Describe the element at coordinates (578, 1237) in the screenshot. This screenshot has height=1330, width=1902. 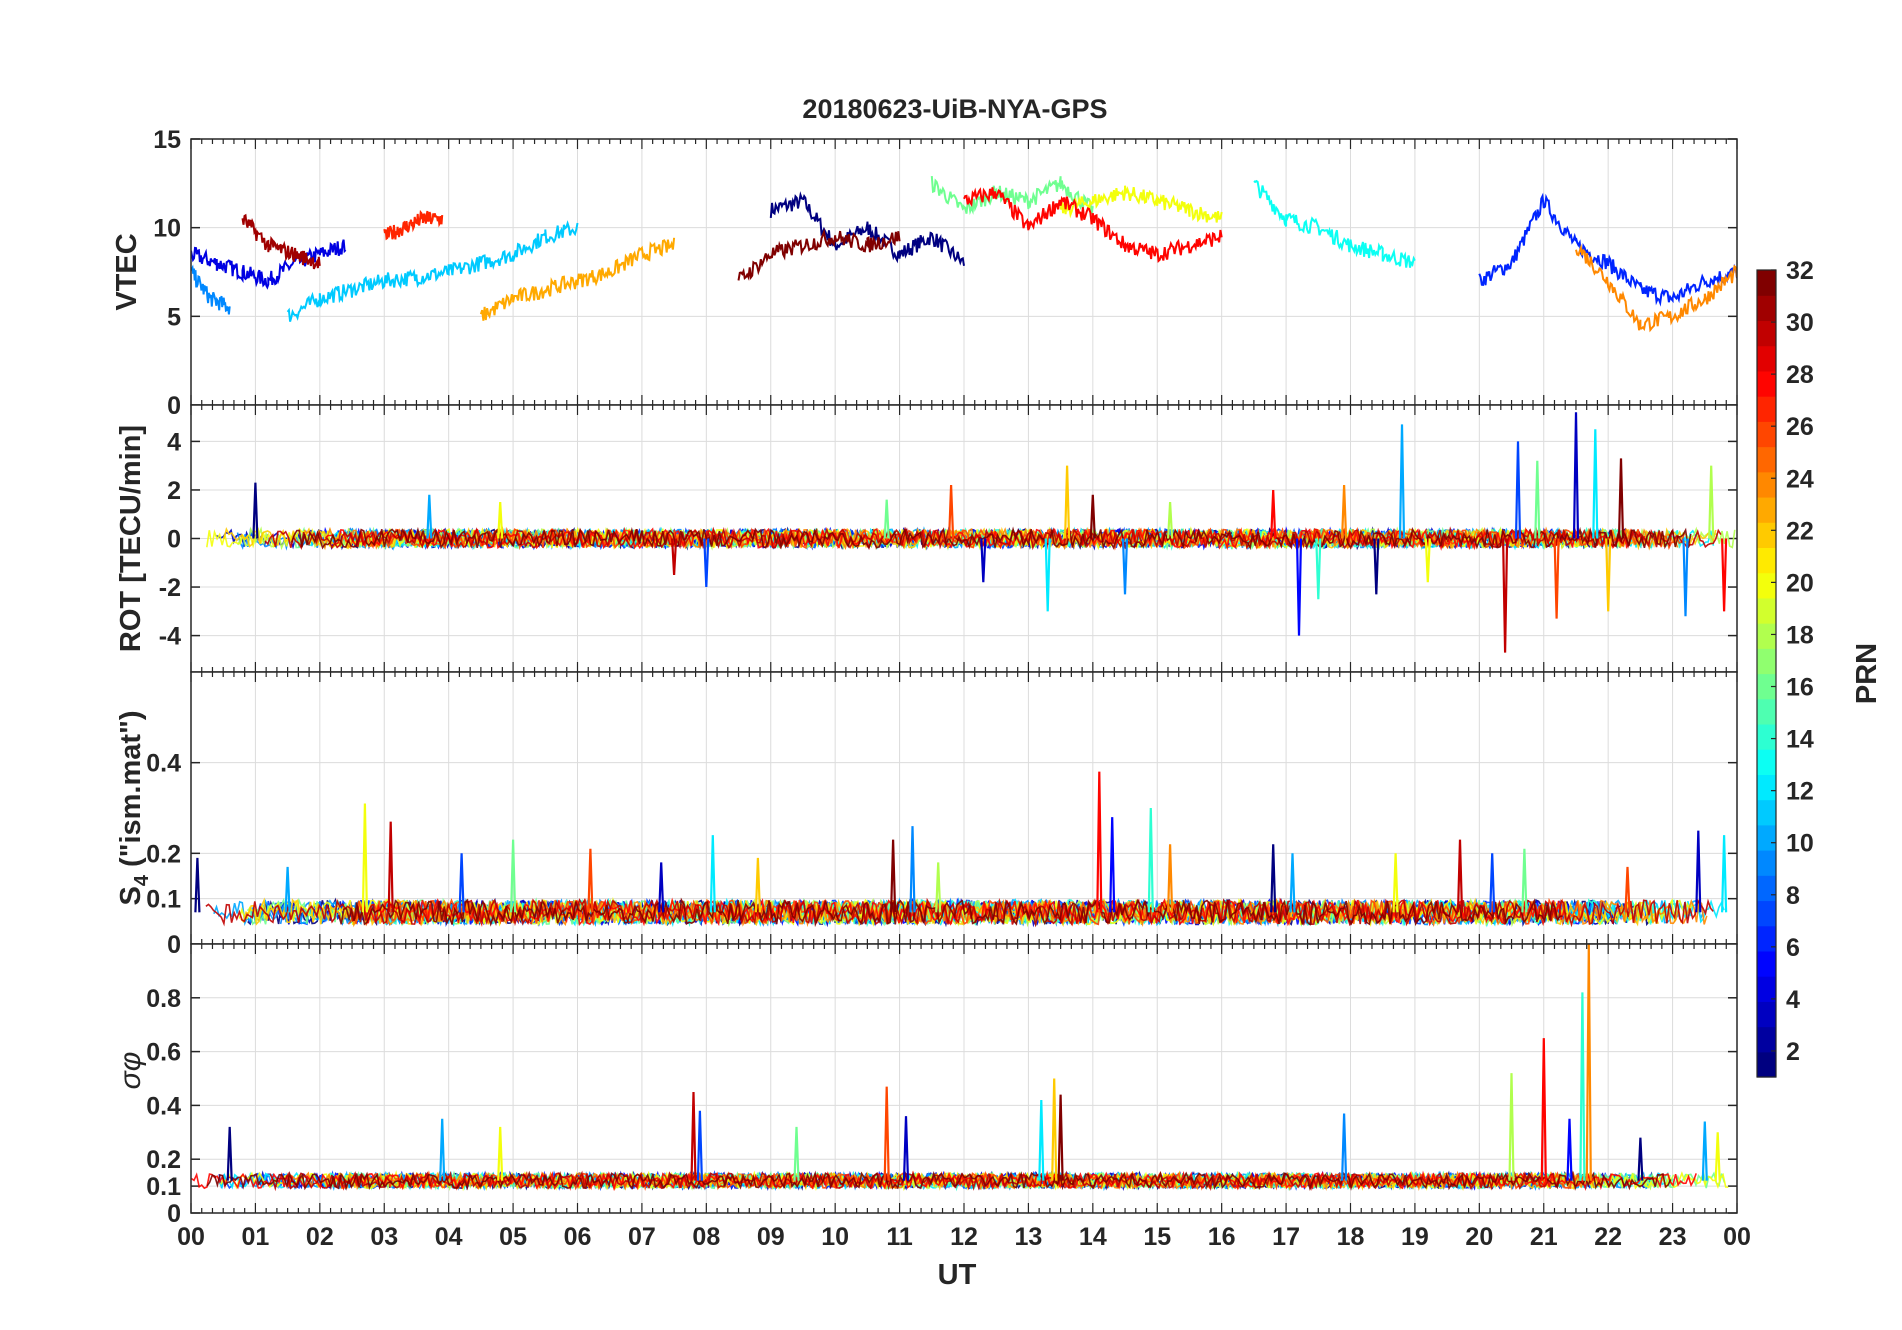
I see `x-tick-label: 06` at that location.